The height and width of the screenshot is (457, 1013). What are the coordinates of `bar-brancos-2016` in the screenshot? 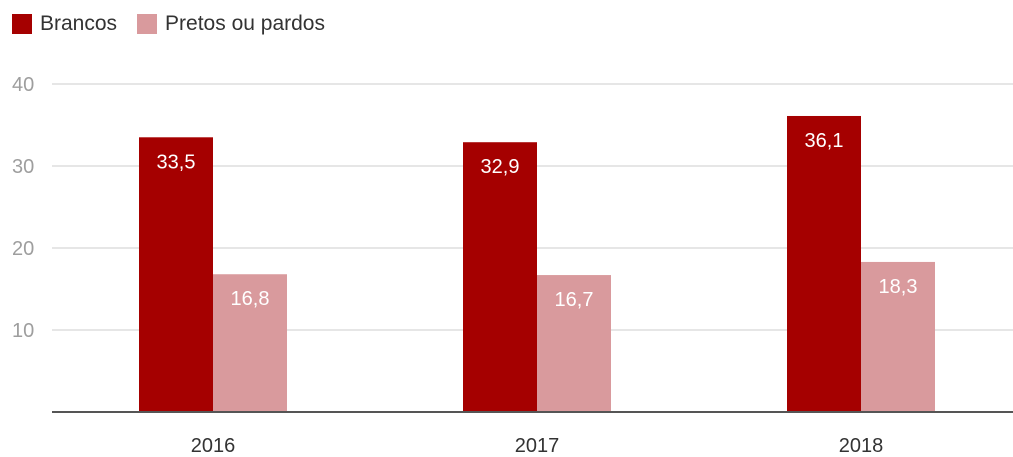 It's located at (176, 275).